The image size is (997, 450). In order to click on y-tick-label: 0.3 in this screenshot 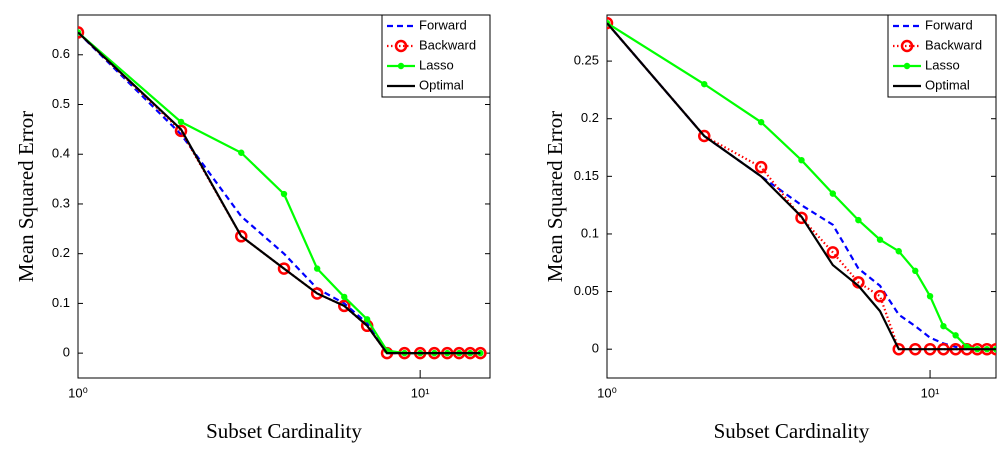, I will do `click(61, 202)`.